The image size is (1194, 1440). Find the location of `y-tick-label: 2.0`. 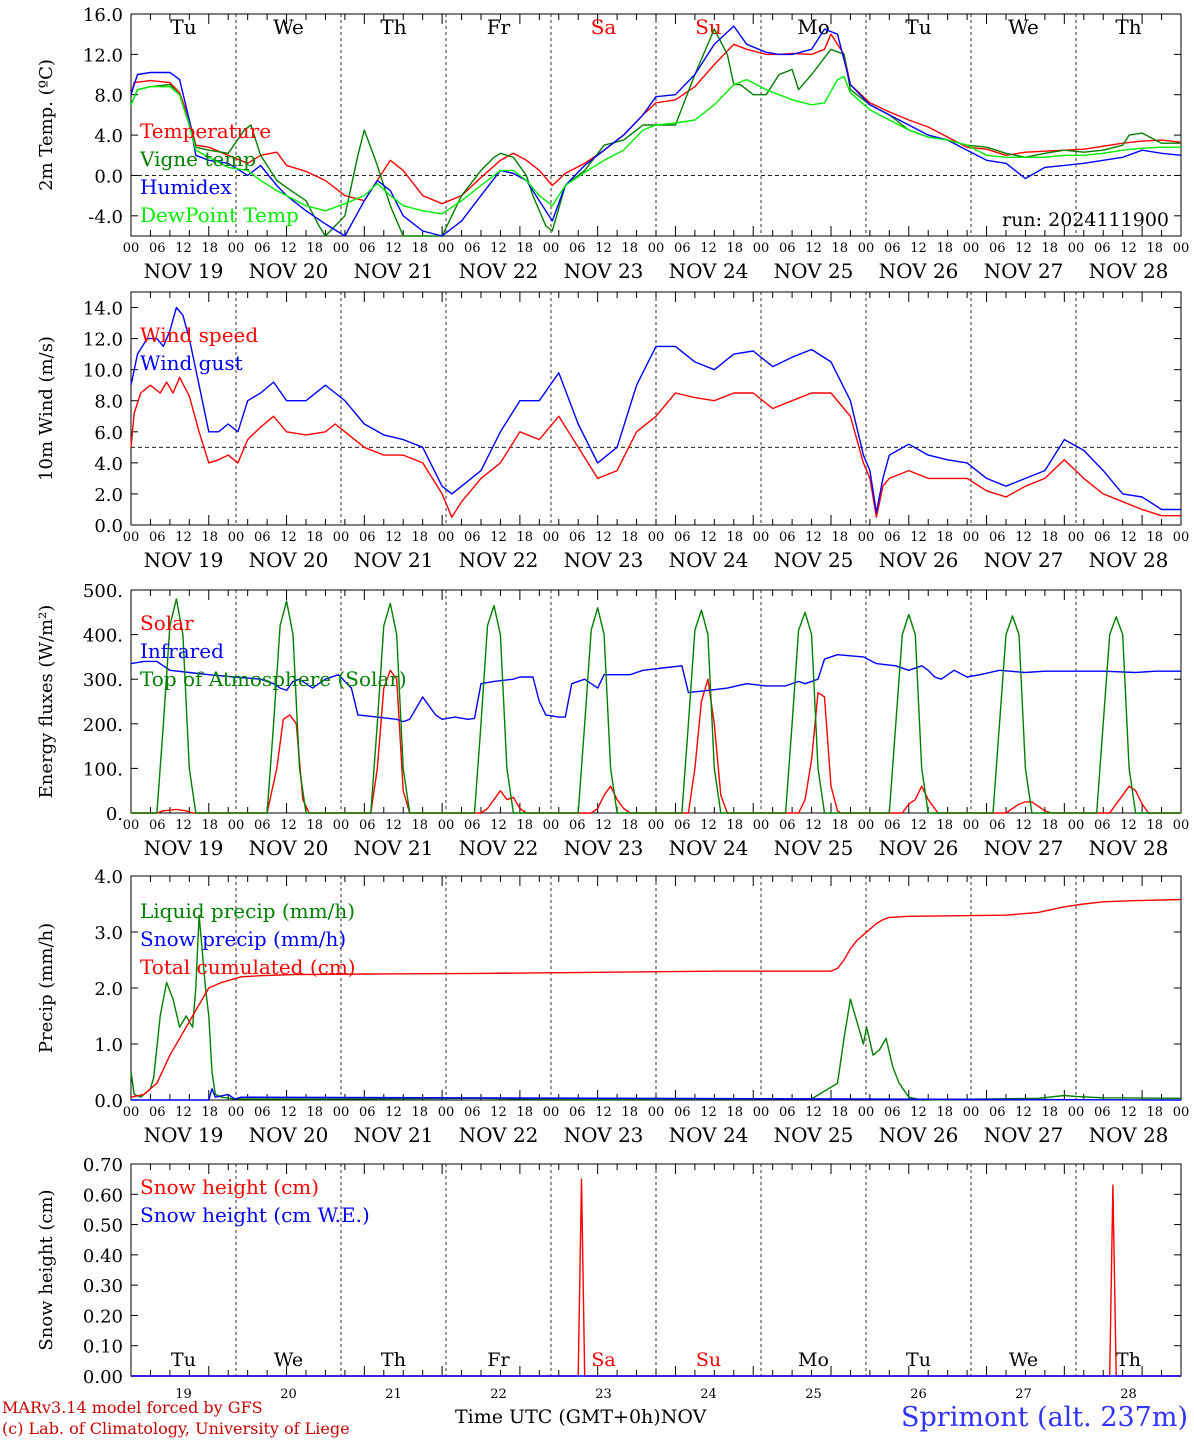

y-tick-label: 2.0 is located at coordinates (108, 989).